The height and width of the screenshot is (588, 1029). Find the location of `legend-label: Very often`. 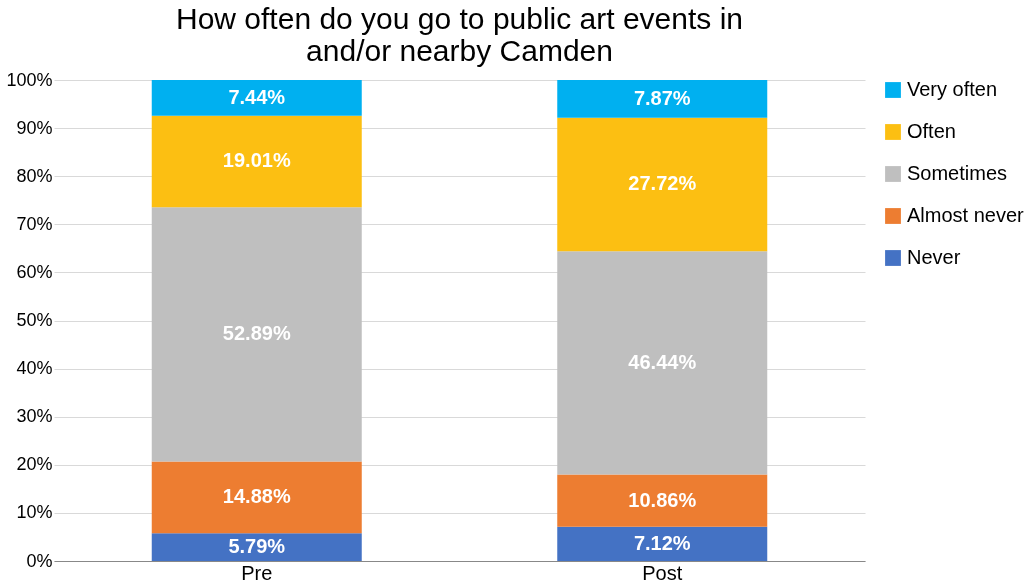

legend-label: Very often is located at coordinates (952, 89).